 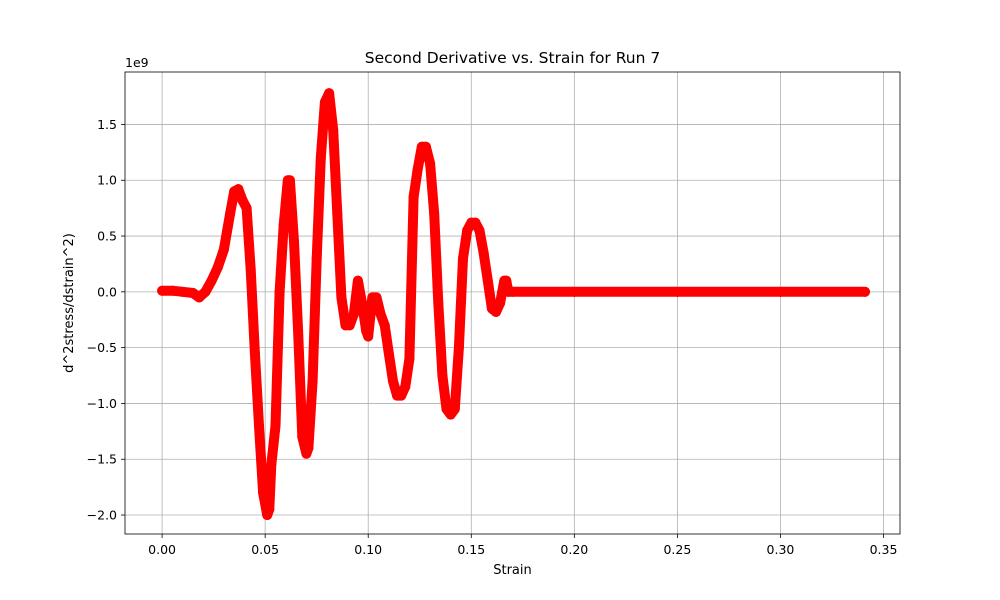 What do you see at coordinates (781, 549) in the screenshot?
I see `x-tick-label: 0.30` at bounding box center [781, 549].